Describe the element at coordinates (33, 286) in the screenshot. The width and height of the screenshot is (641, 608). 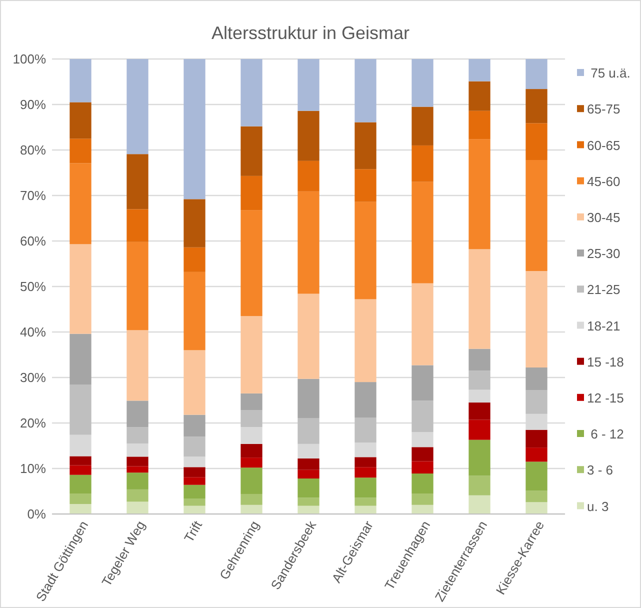
I see `y-tick-label: 50%` at that location.